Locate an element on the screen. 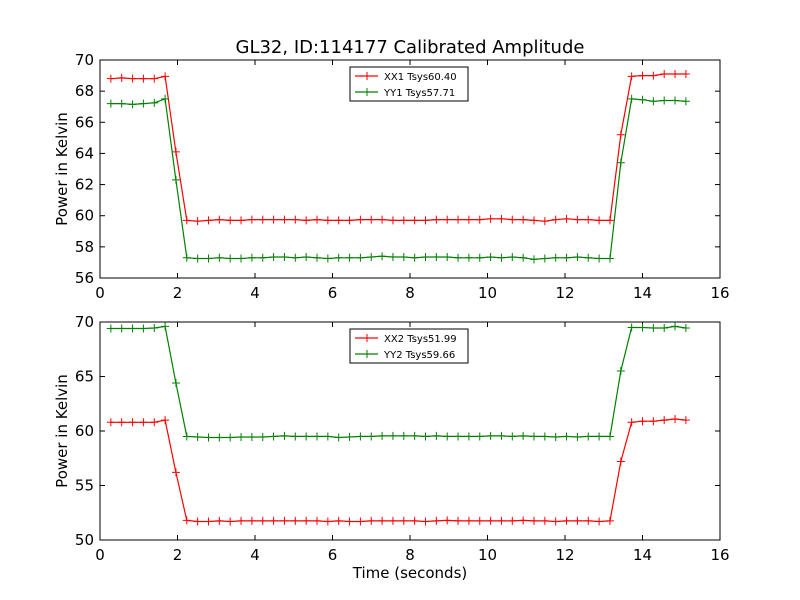 The height and width of the screenshot is (600, 800). x-tick-label: 4 is located at coordinates (255, 555).